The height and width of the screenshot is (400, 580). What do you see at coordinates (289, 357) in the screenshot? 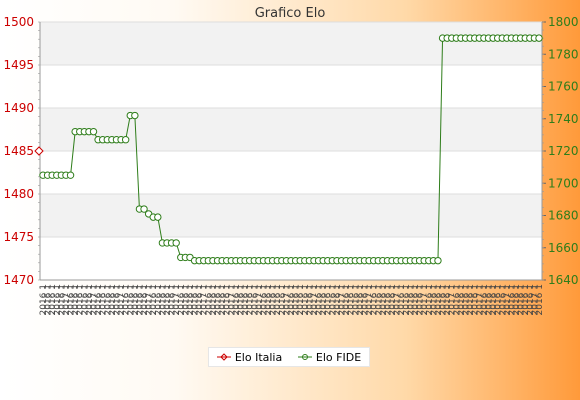
I see `legend: Elo Italia Elo FIDE` at bounding box center [289, 357].